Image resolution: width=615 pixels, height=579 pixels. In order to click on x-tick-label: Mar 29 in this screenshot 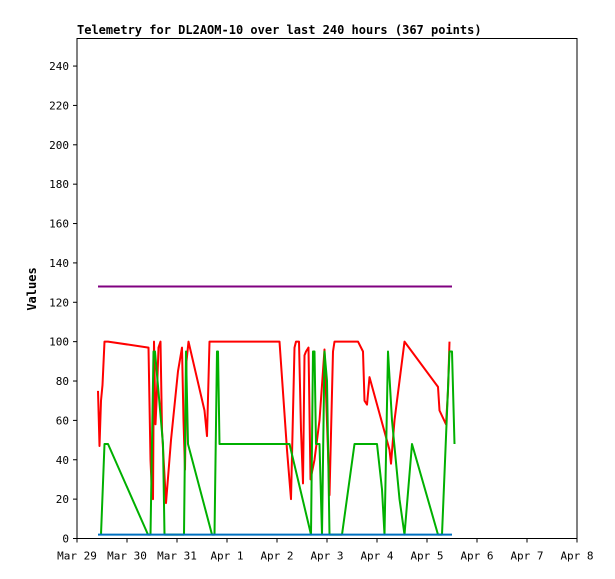, I will do `click(77, 556)`.